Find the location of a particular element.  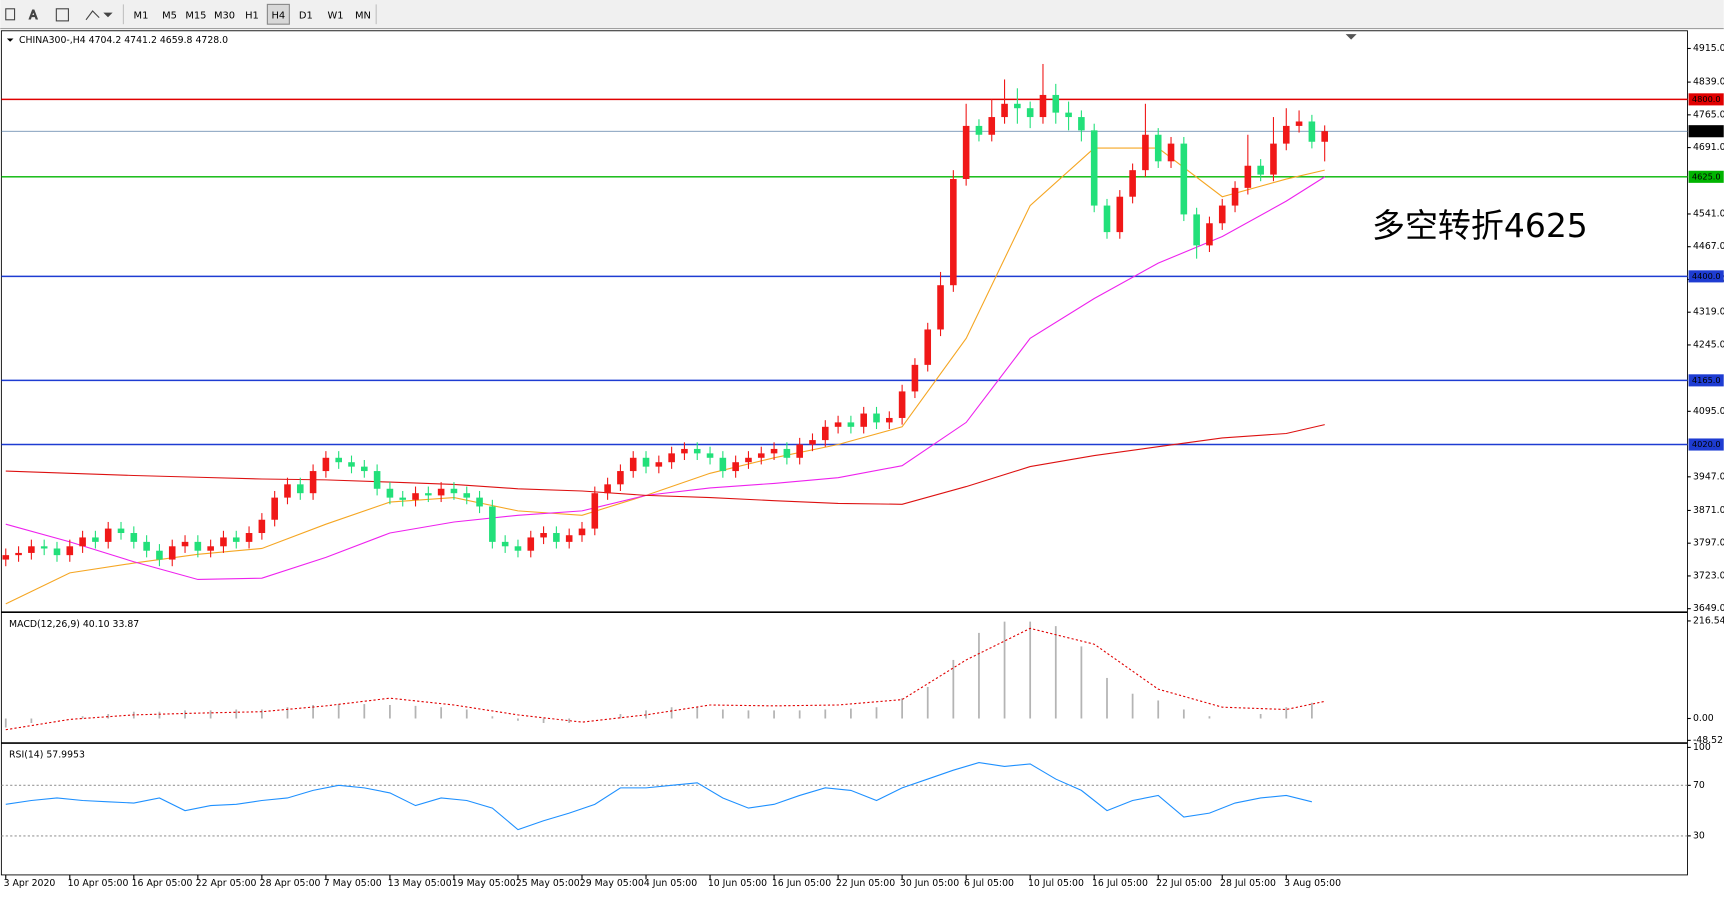

button-label: D1 is located at coordinates (306, 15).